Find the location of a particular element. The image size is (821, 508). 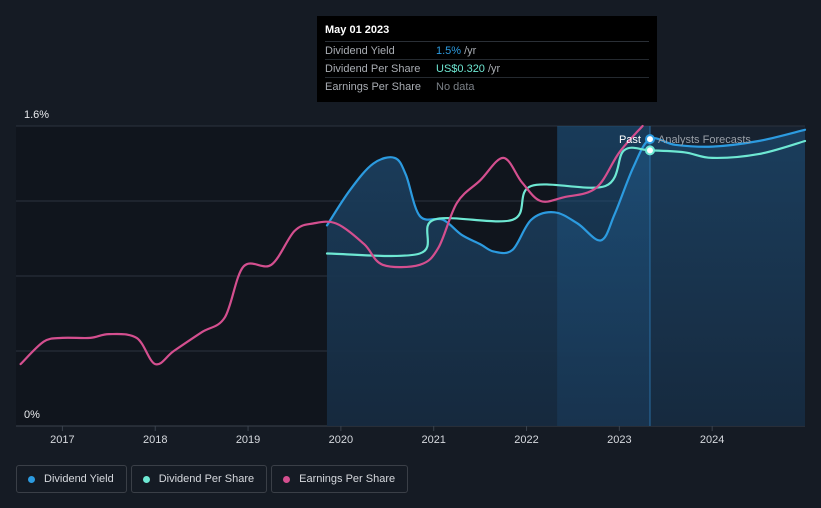

tooltip-value: US$0.320 is located at coordinates (460, 68).